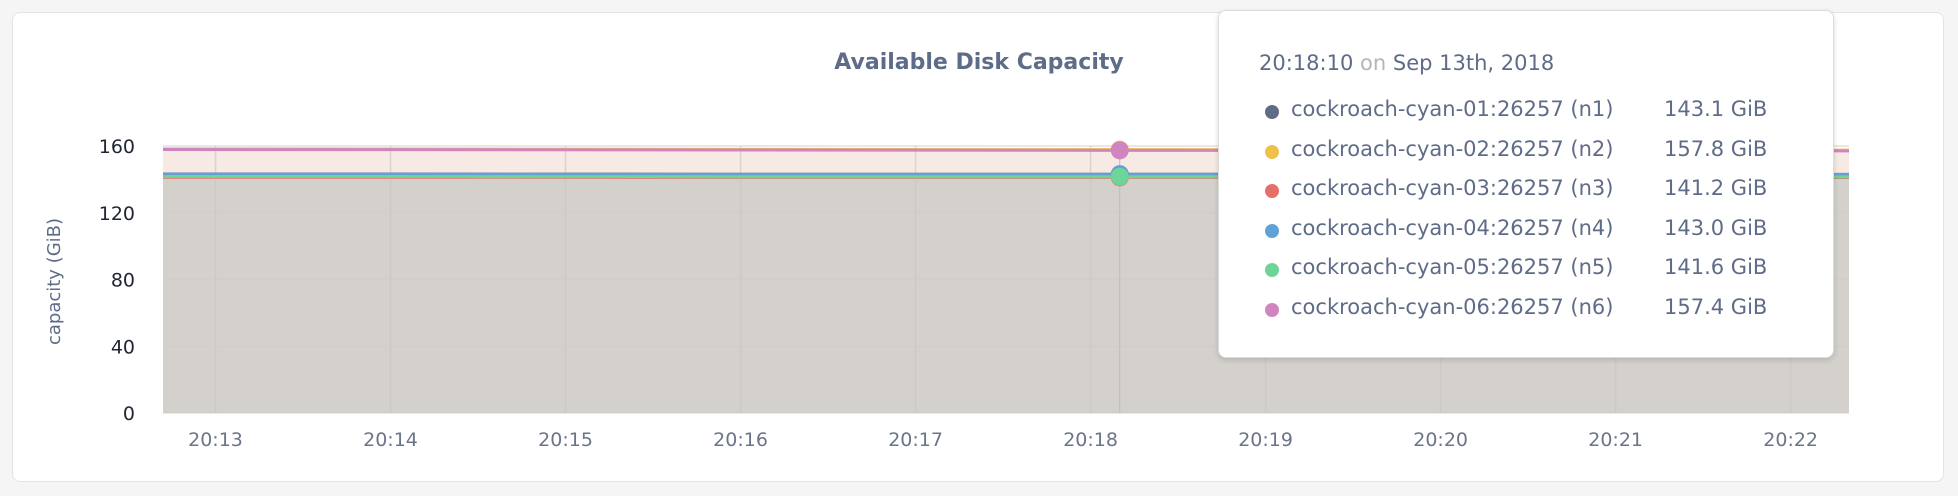 The image size is (1958, 496). What do you see at coordinates (54, 281) in the screenshot?
I see `y-axis-label: capacity (GiB)` at bounding box center [54, 281].